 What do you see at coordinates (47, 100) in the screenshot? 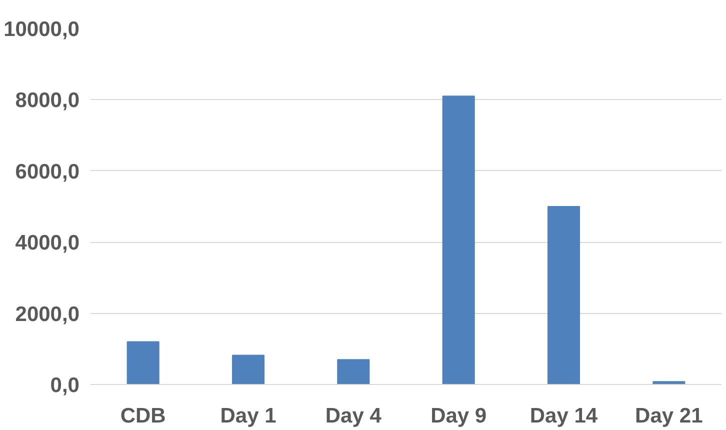
I see `y-tick-label: 8000,0` at bounding box center [47, 100].